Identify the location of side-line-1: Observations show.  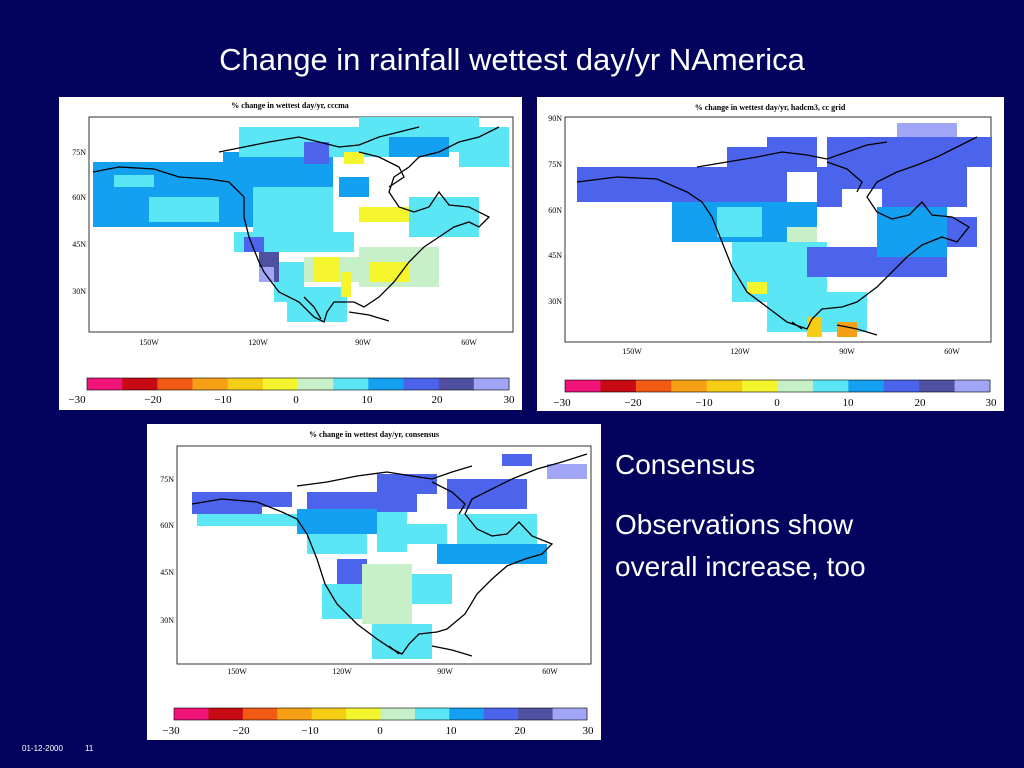
(734, 524).